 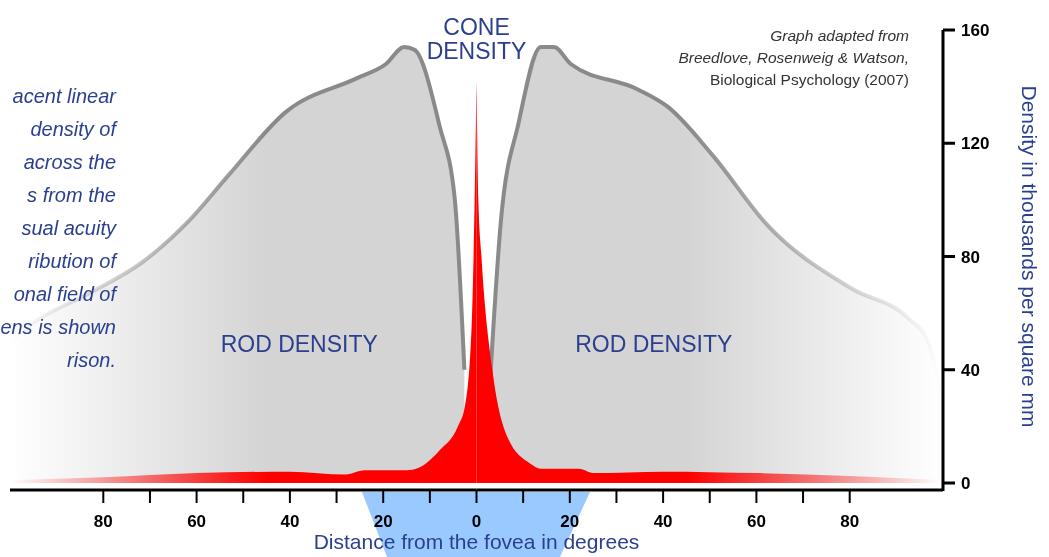 What do you see at coordinates (476, 38) in the screenshot?
I see `series-label: CONE DENSITY` at bounding box center [476, 38].